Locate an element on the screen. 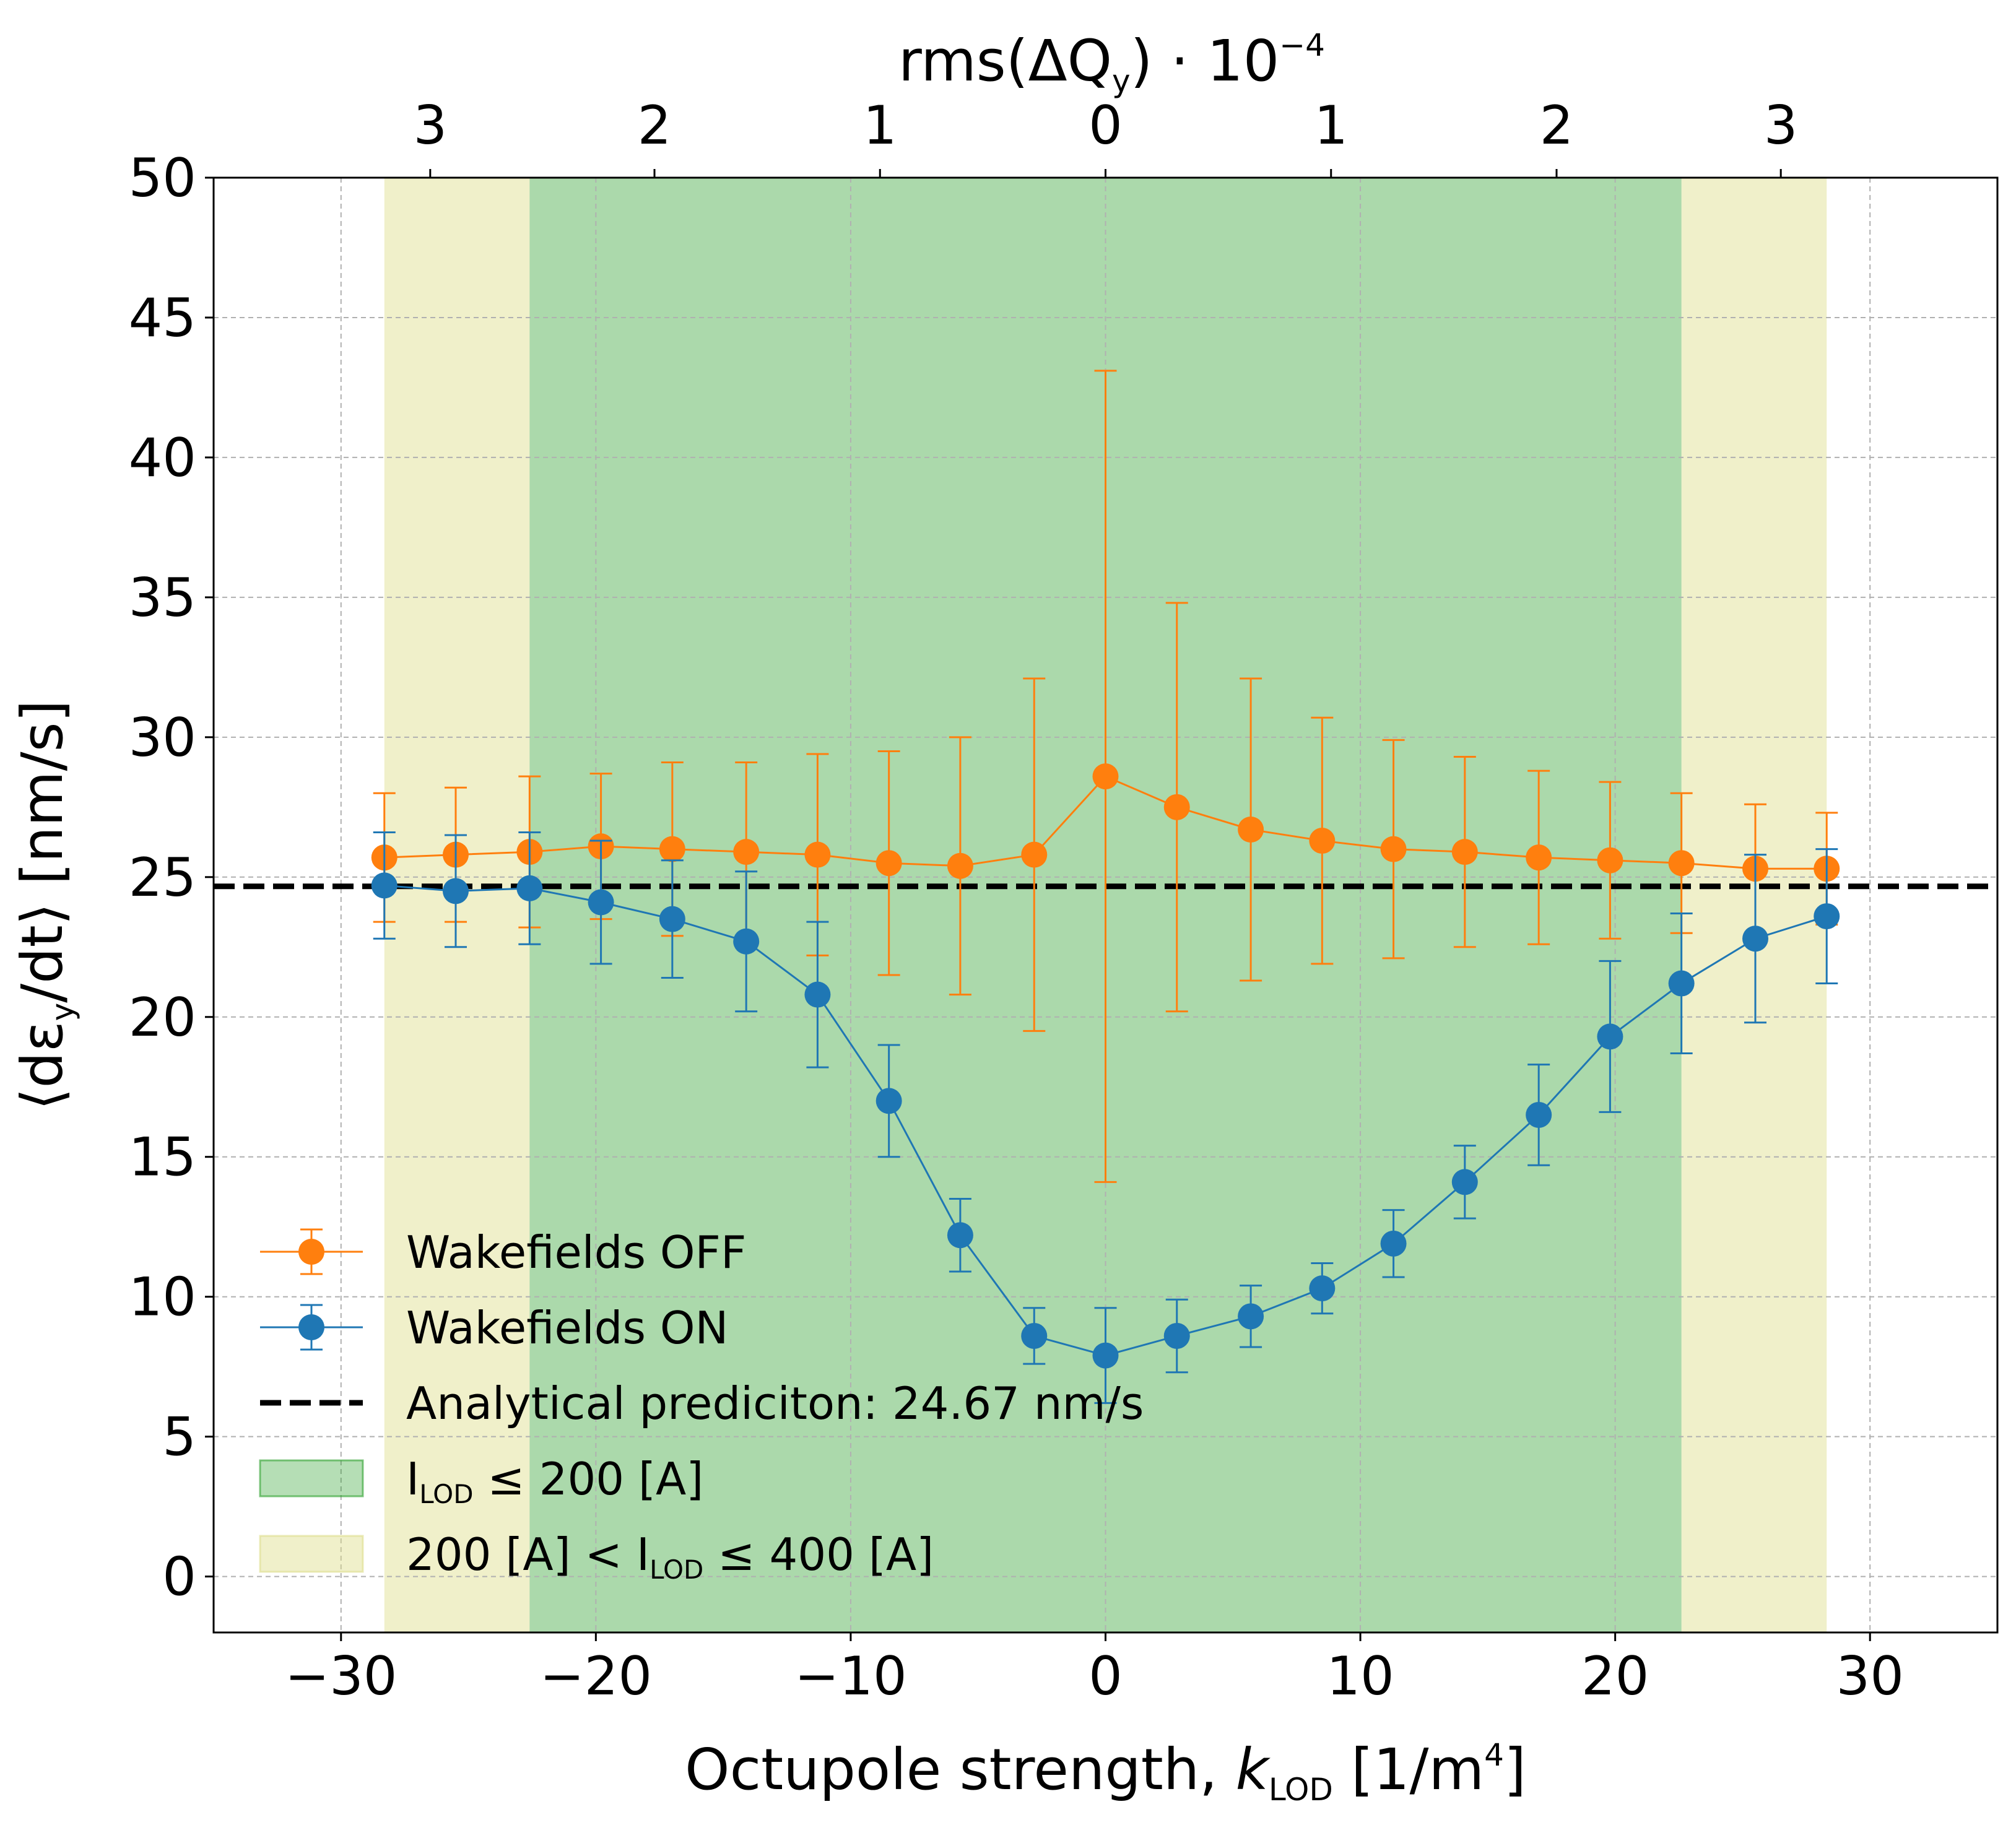  top-axis-label: rms(ΔQy) · 10−4 is located at coordinates (1111, 63).